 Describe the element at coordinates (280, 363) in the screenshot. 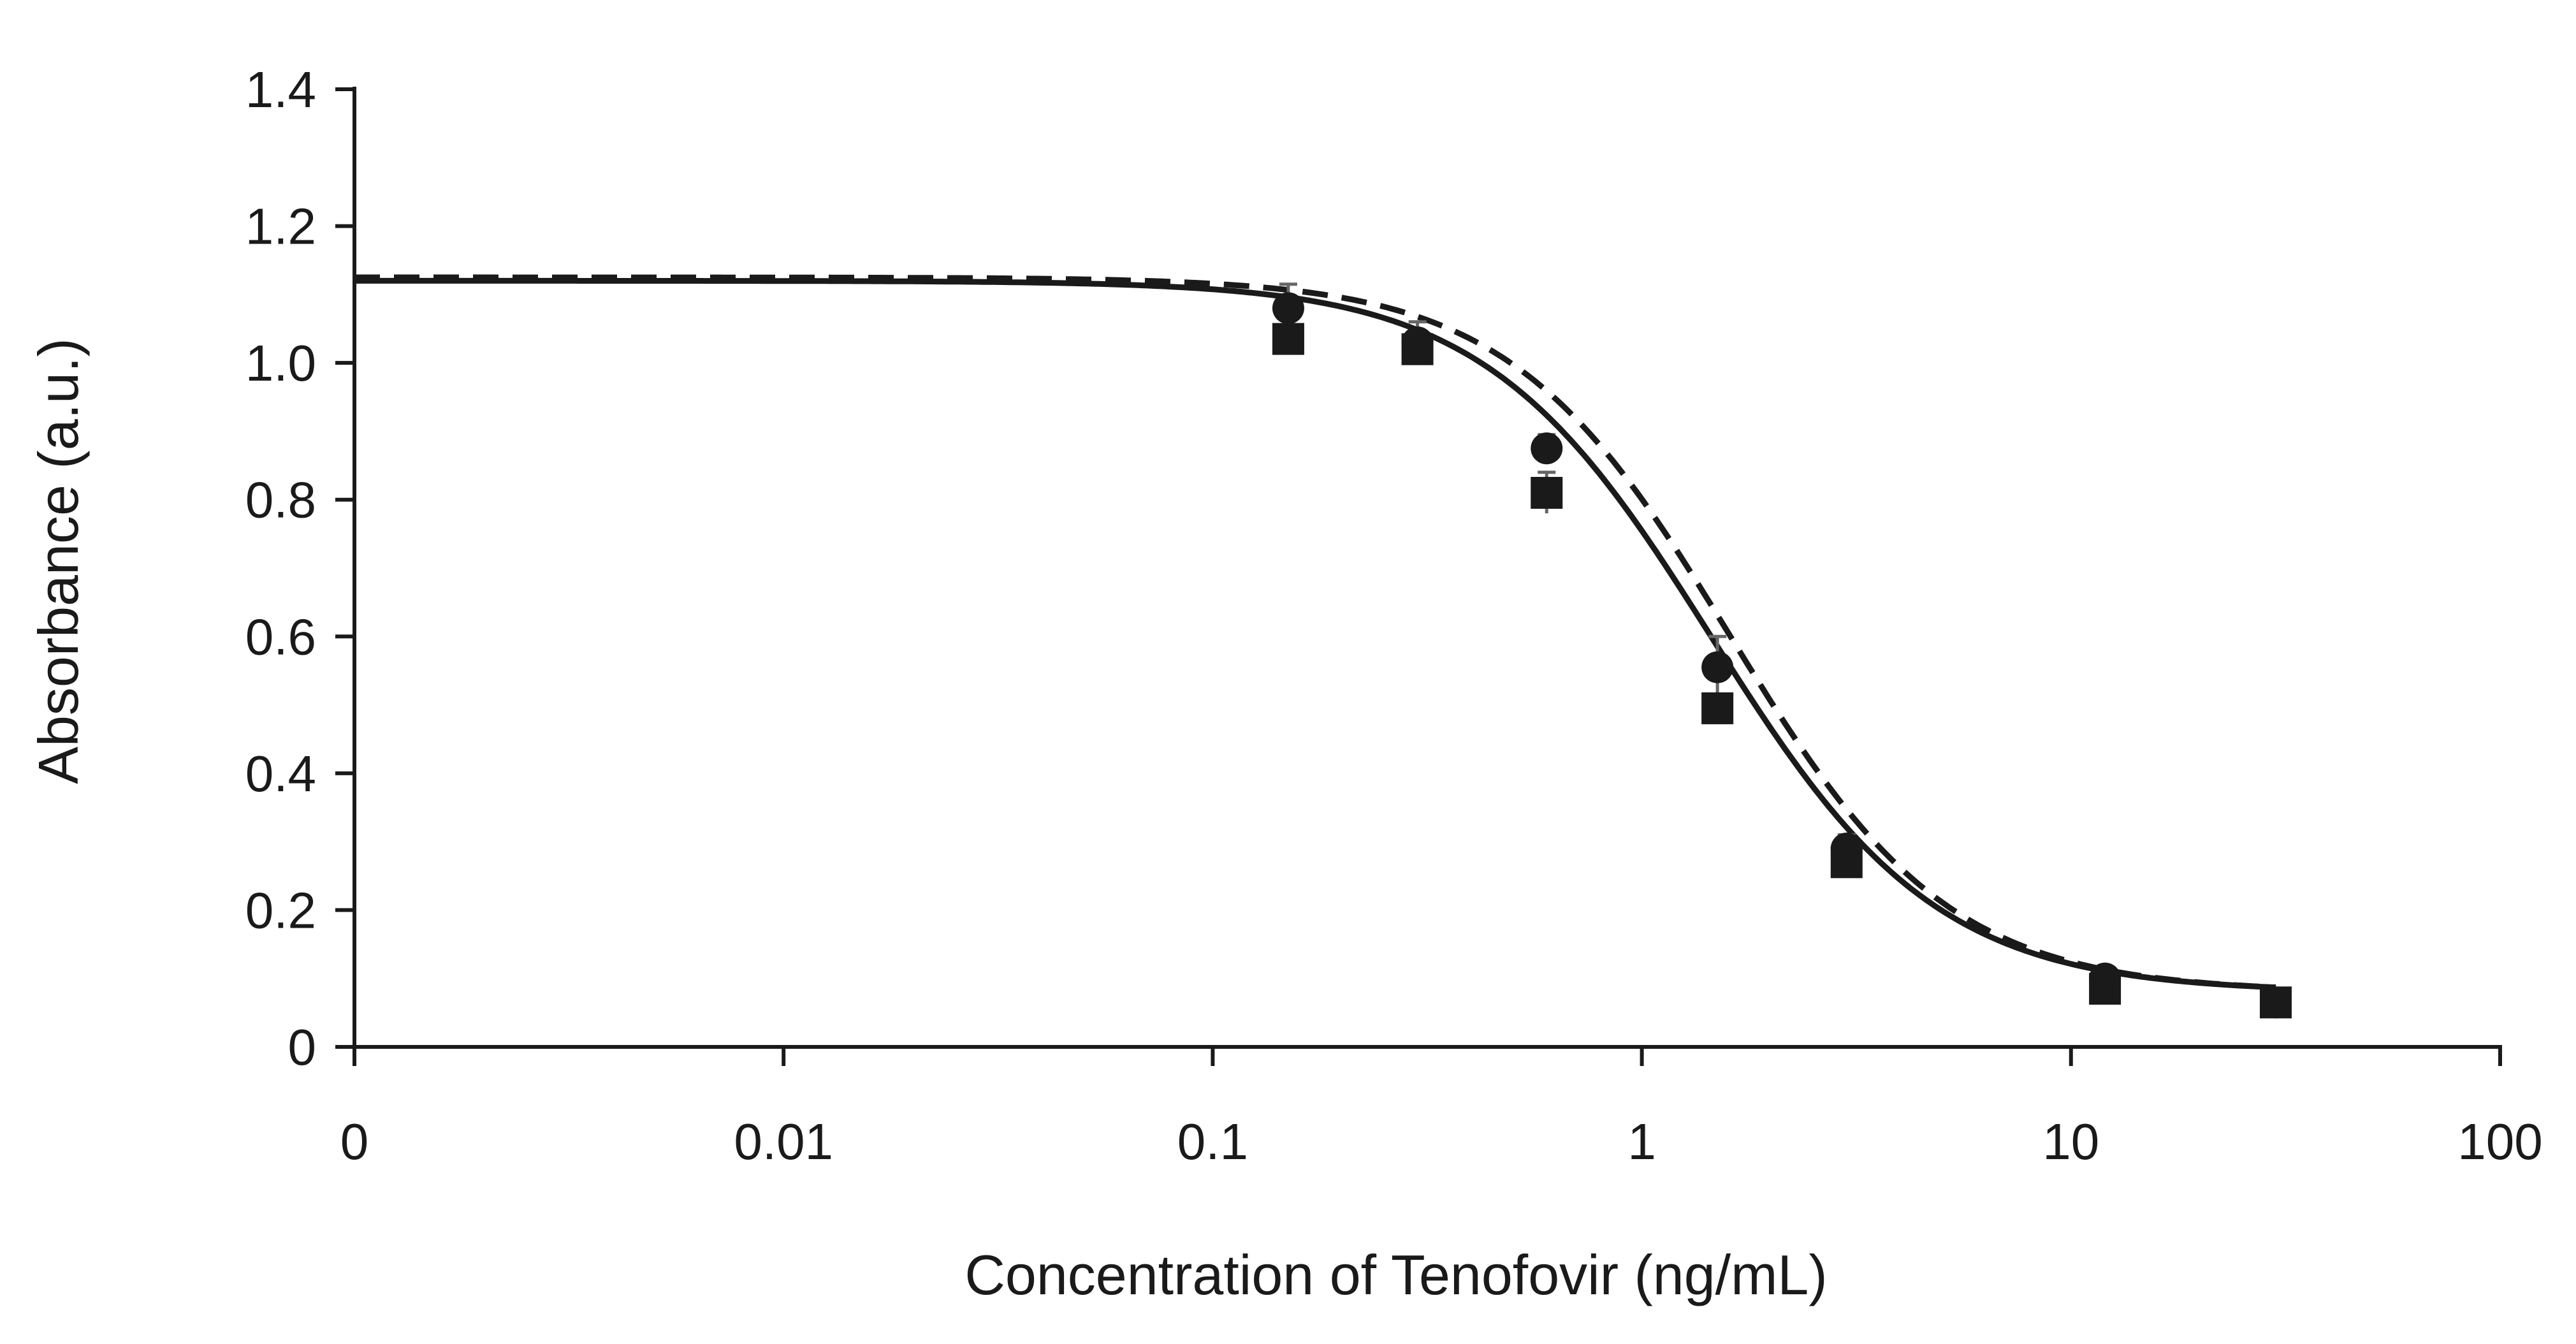

I see `y-tick-label: 1.0` at that location.